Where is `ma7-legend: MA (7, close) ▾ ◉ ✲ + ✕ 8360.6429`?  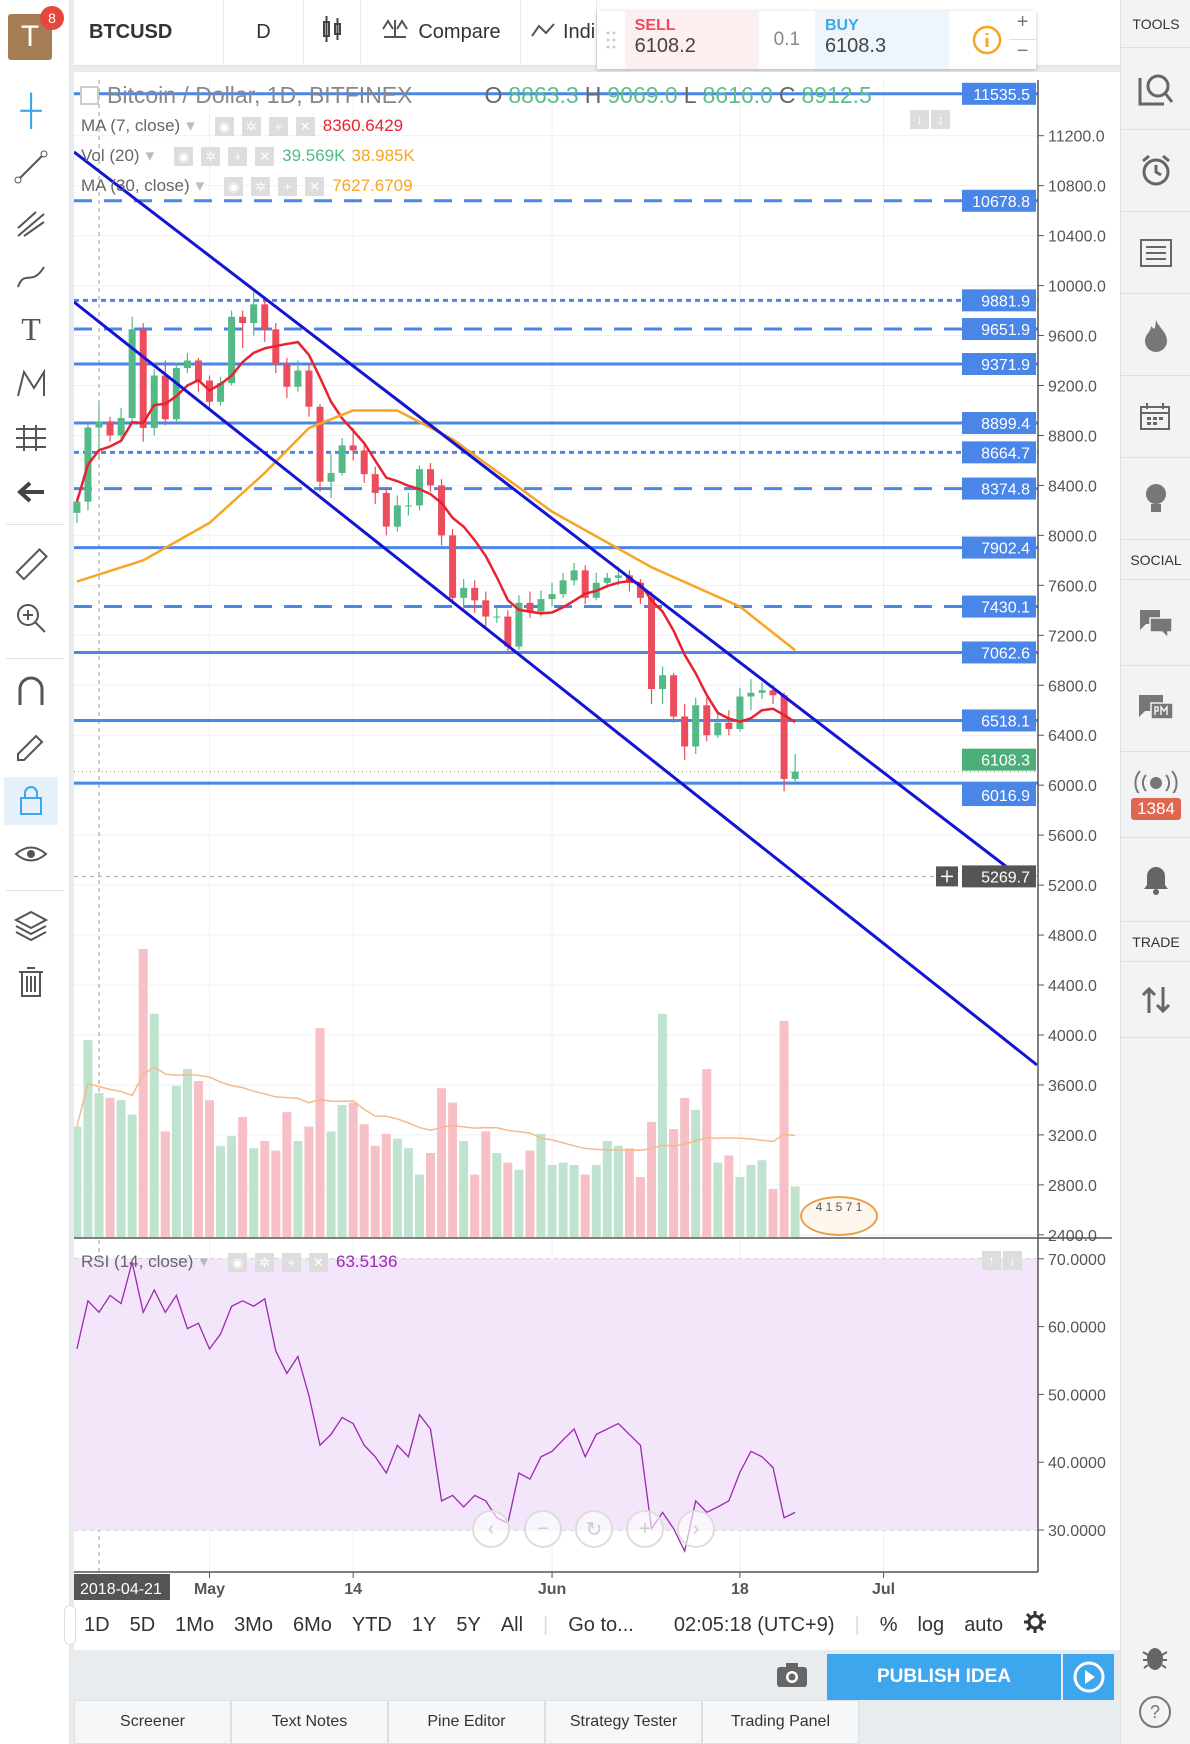 ma7-legend: MA (7, close) ▾ ◉ ✲ + ✕ 8360.6429 is located at coordinates (242, 126).